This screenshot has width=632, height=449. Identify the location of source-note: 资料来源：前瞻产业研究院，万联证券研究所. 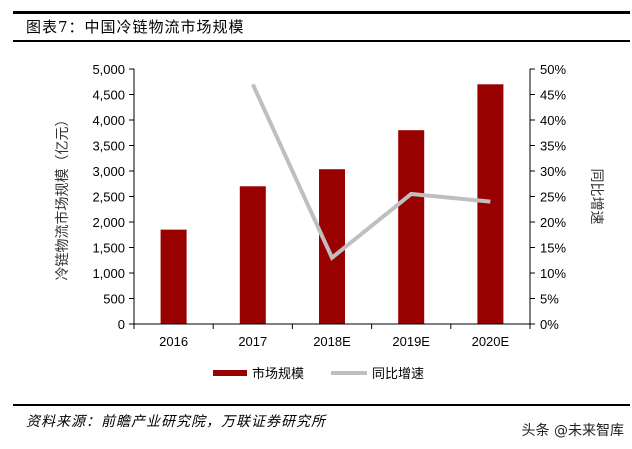
(176, 422).